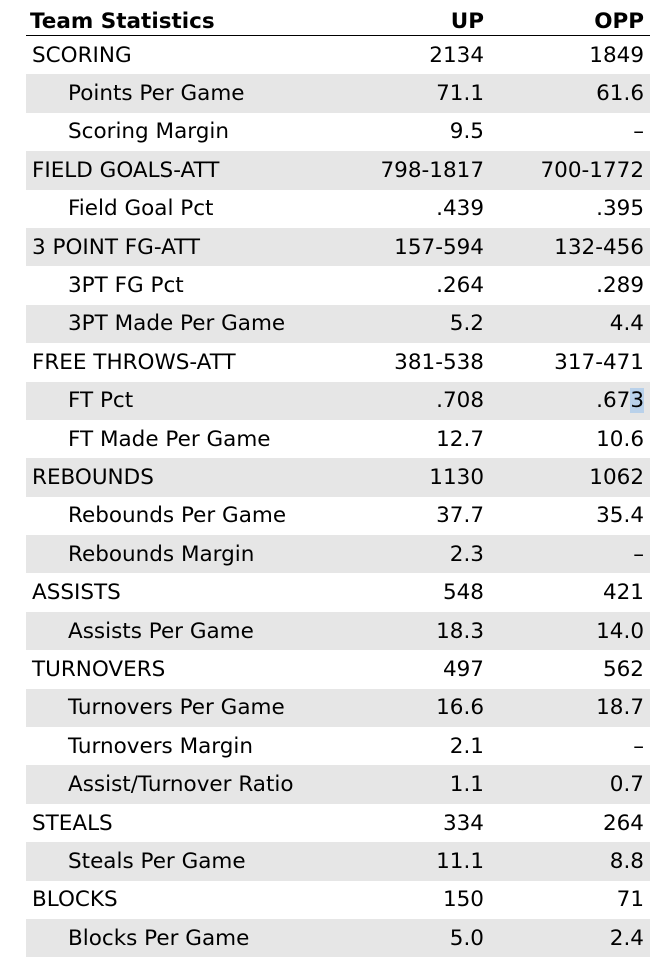 Image resolution: width=660 pixels, height=957 pixels. Describe the element at coordinates (161, 631) in the screenshot. I see `row-label: Assists Per Game` at that location.